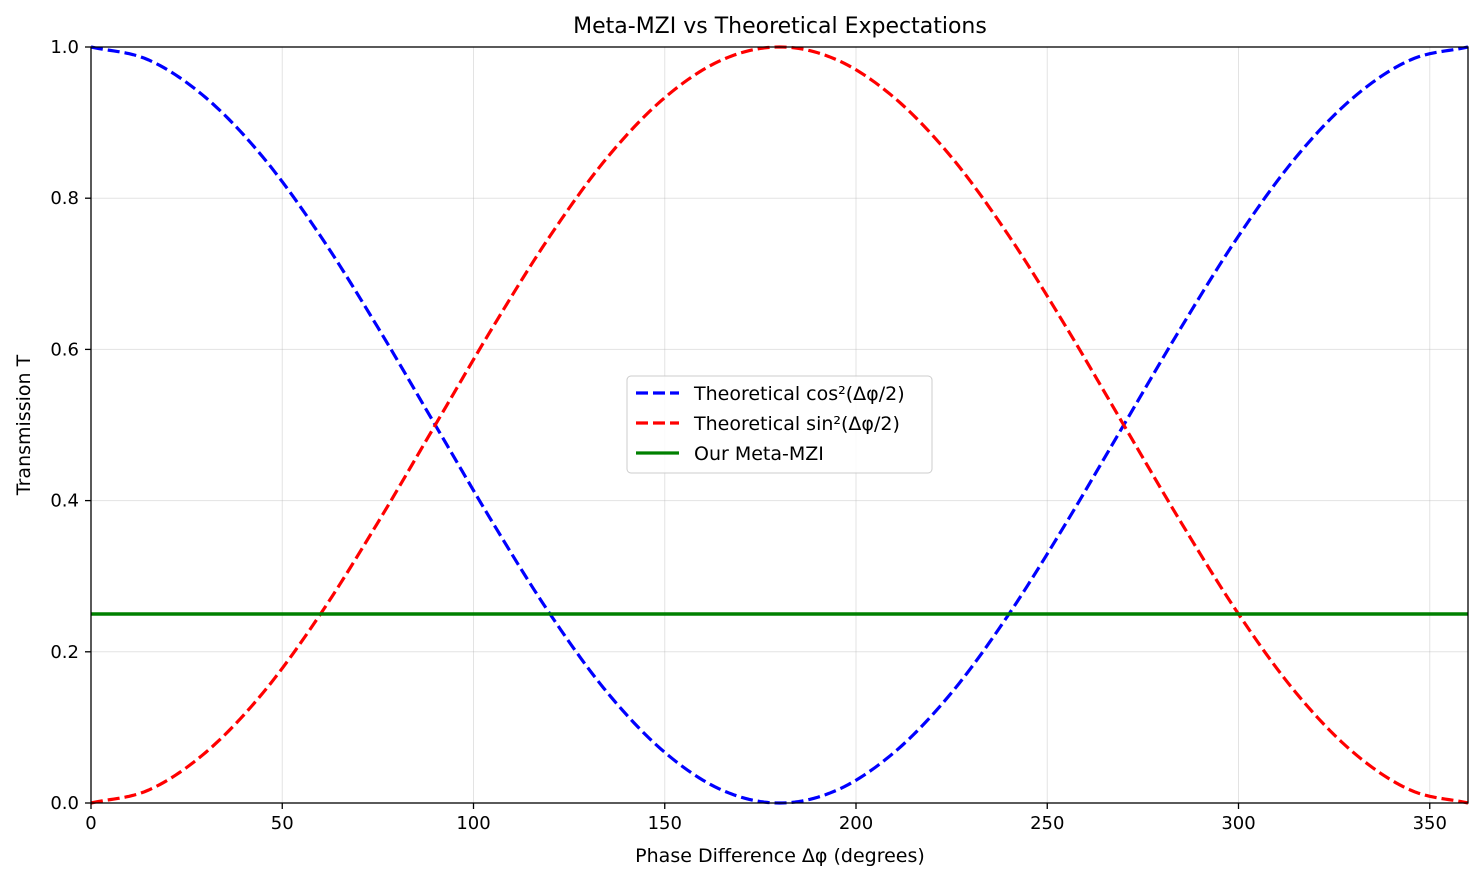  What do you see at coordinates (780, 26) in the screenshot?
I see `chart-title: Meta-MZI vs Theoretical Expectations` at bounding box center [780, 26].